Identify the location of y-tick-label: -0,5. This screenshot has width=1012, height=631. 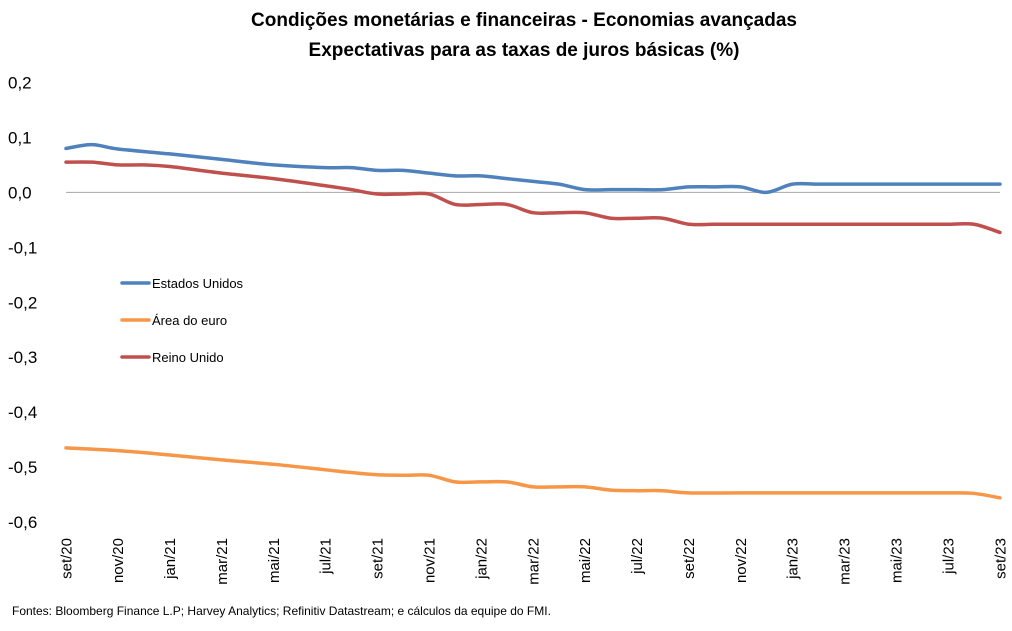
(22, 467).